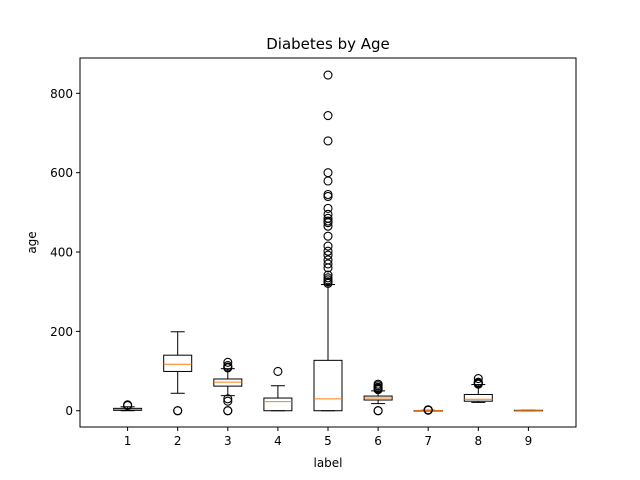 The height and width of the screenshot is (480, 640). Describe the element at coordinates (378, 441) in the screenshot. I see `x-tick-label: 6` at that location.